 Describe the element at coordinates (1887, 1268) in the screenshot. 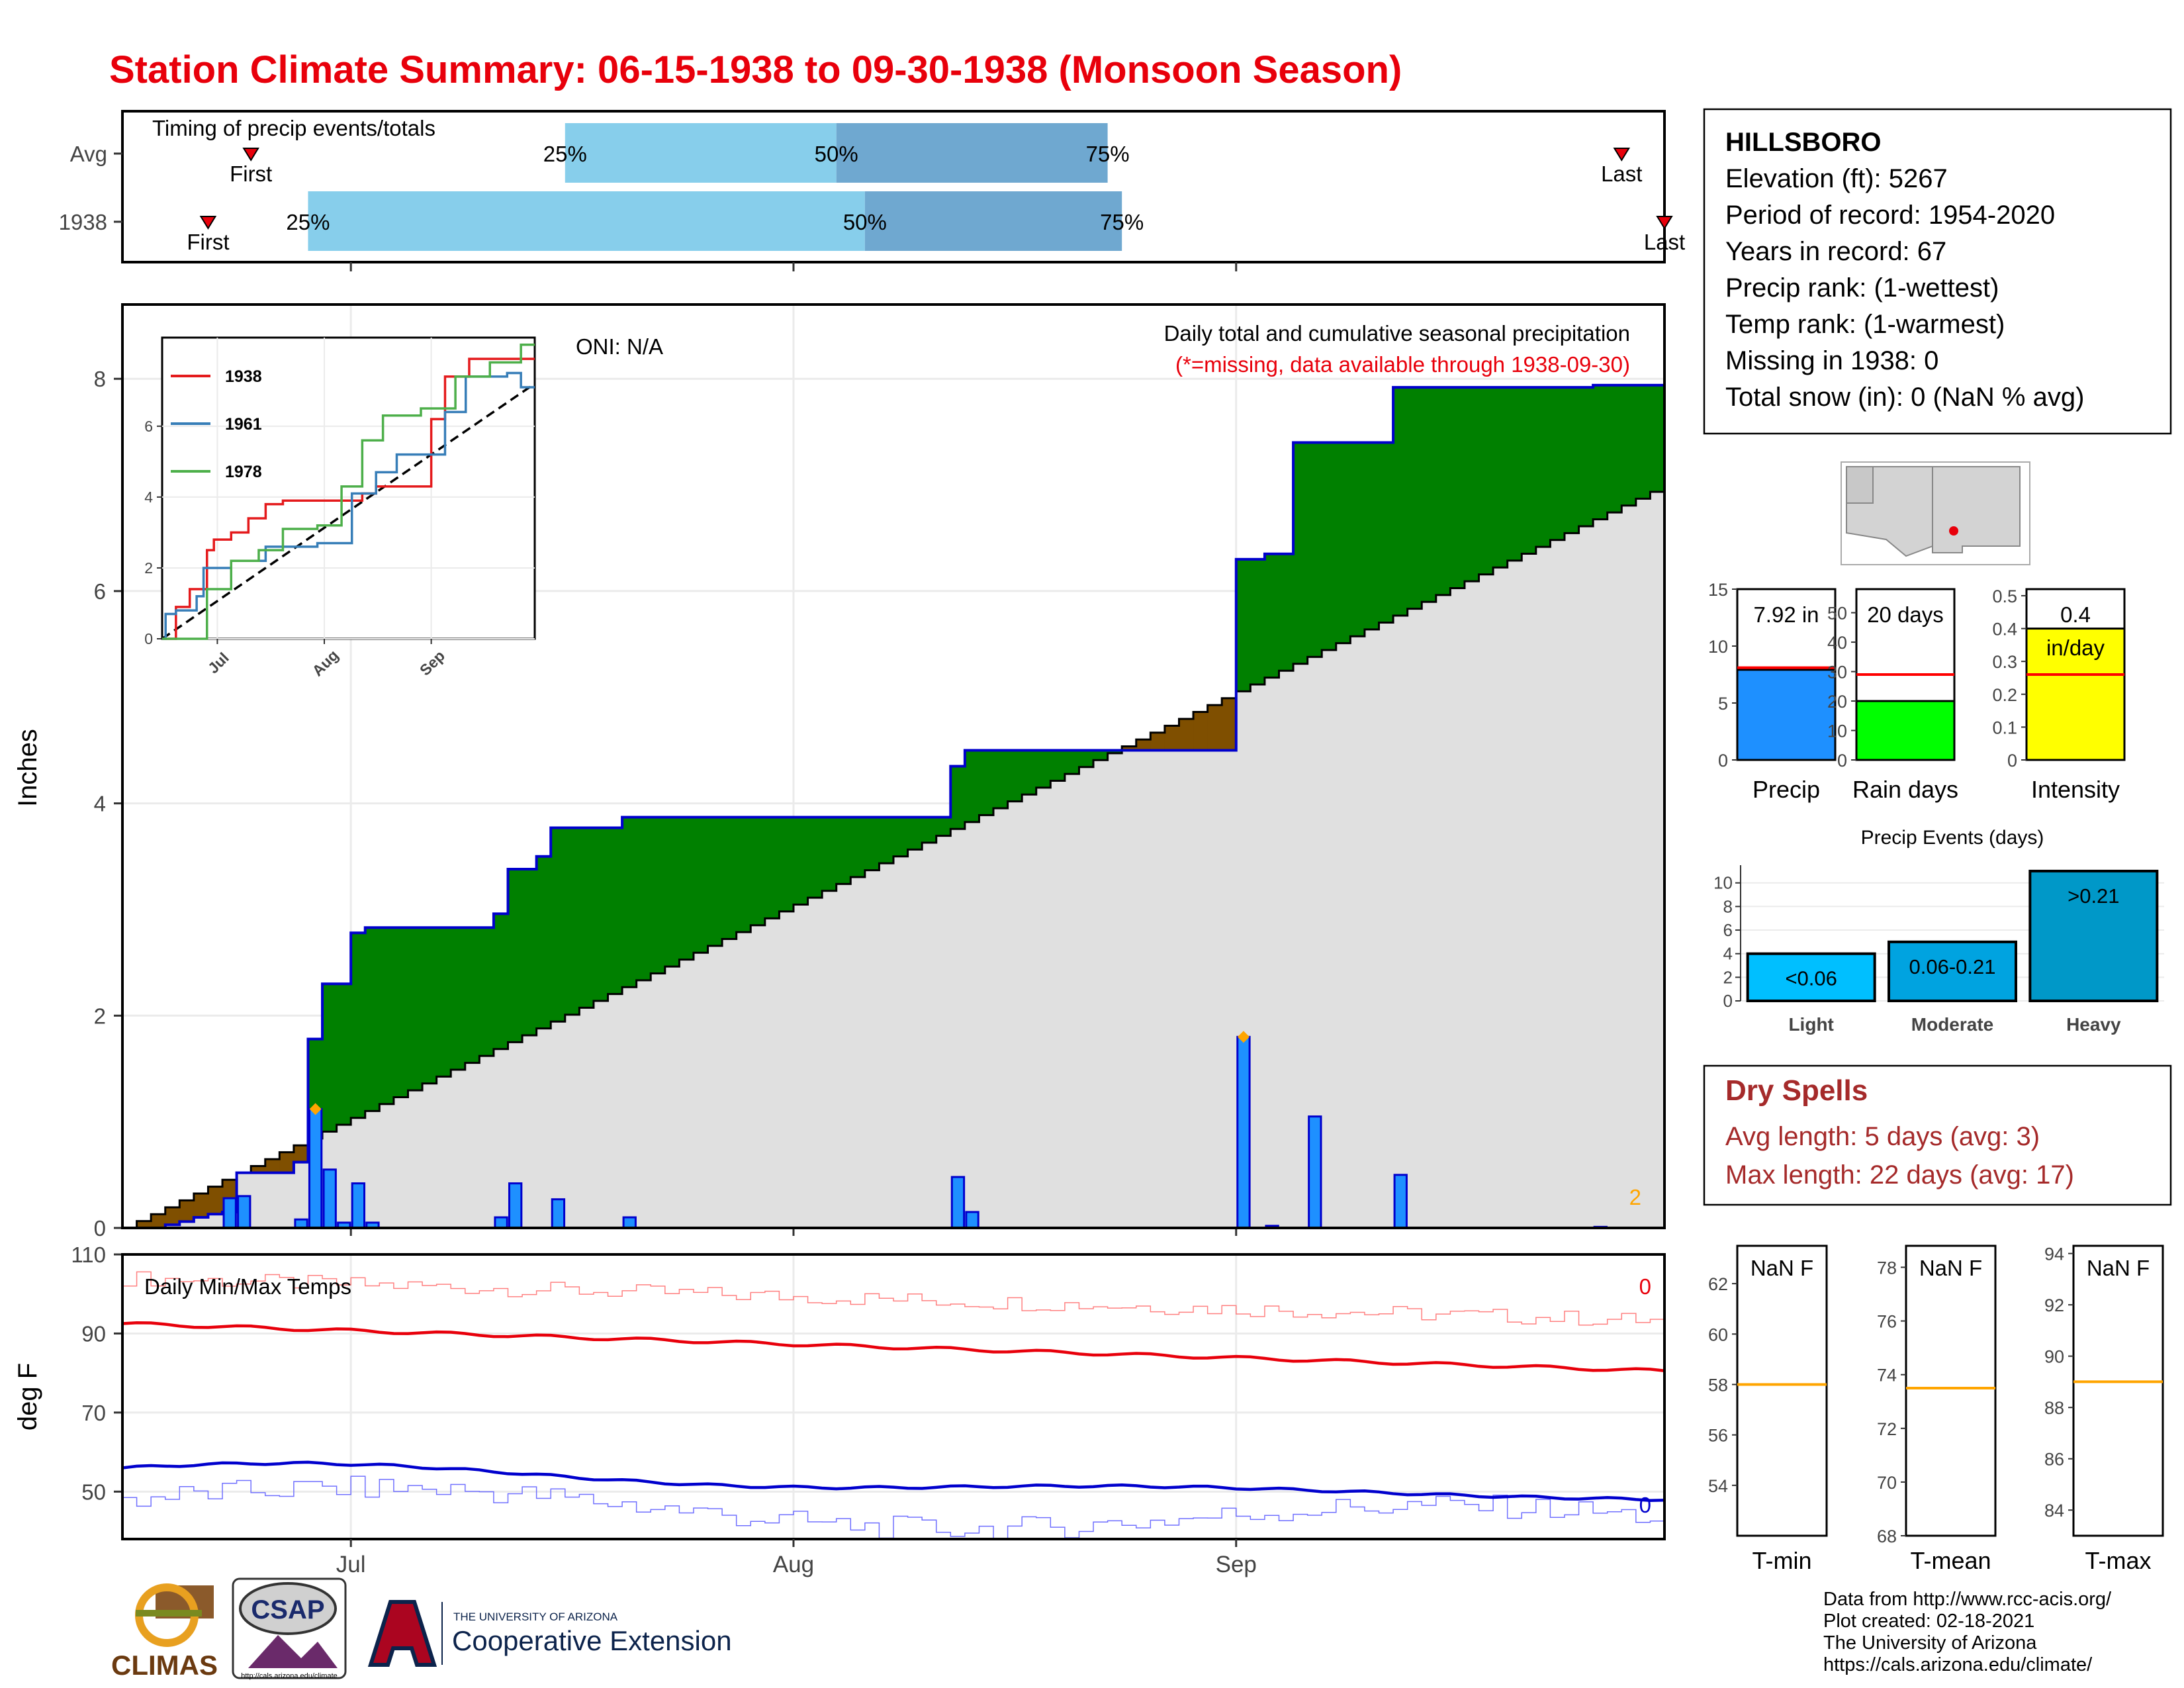

I see `temp-gauge-y-tick-label: 78` at that location.